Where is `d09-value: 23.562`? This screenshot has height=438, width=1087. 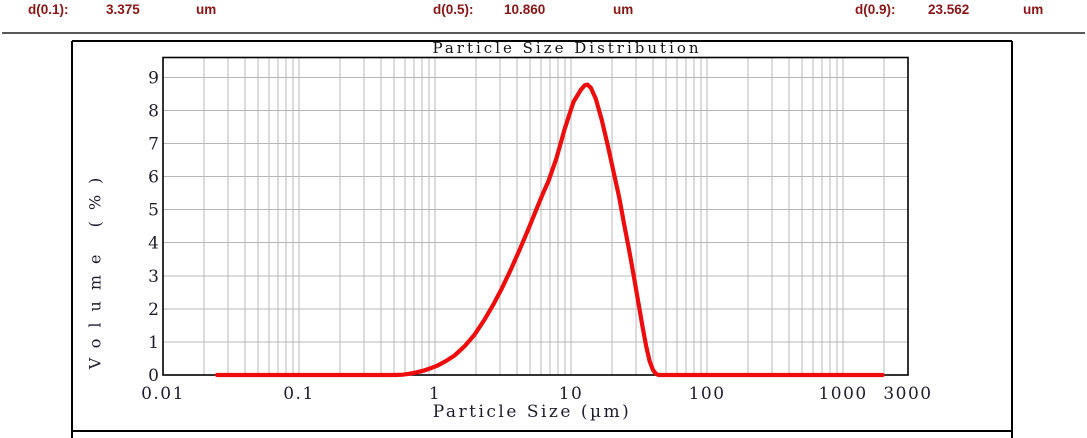
d09-value: 23.562 is located at coordinates (949, 9).